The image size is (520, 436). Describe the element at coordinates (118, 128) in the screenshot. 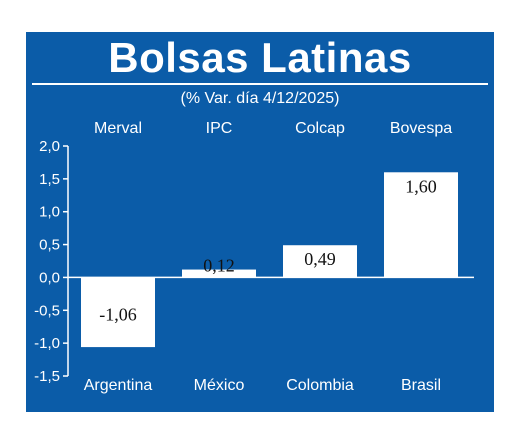

I see `index-label: Merval` at that location.